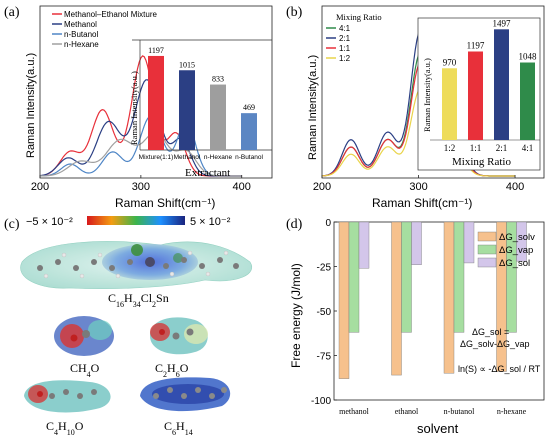 This screenshot has width=550, height=438. What do you see at coordinates (156, 157) in the screenshot?
I see `inset-category-label: Mixture(1:1)` at bounding box center [156, 157].